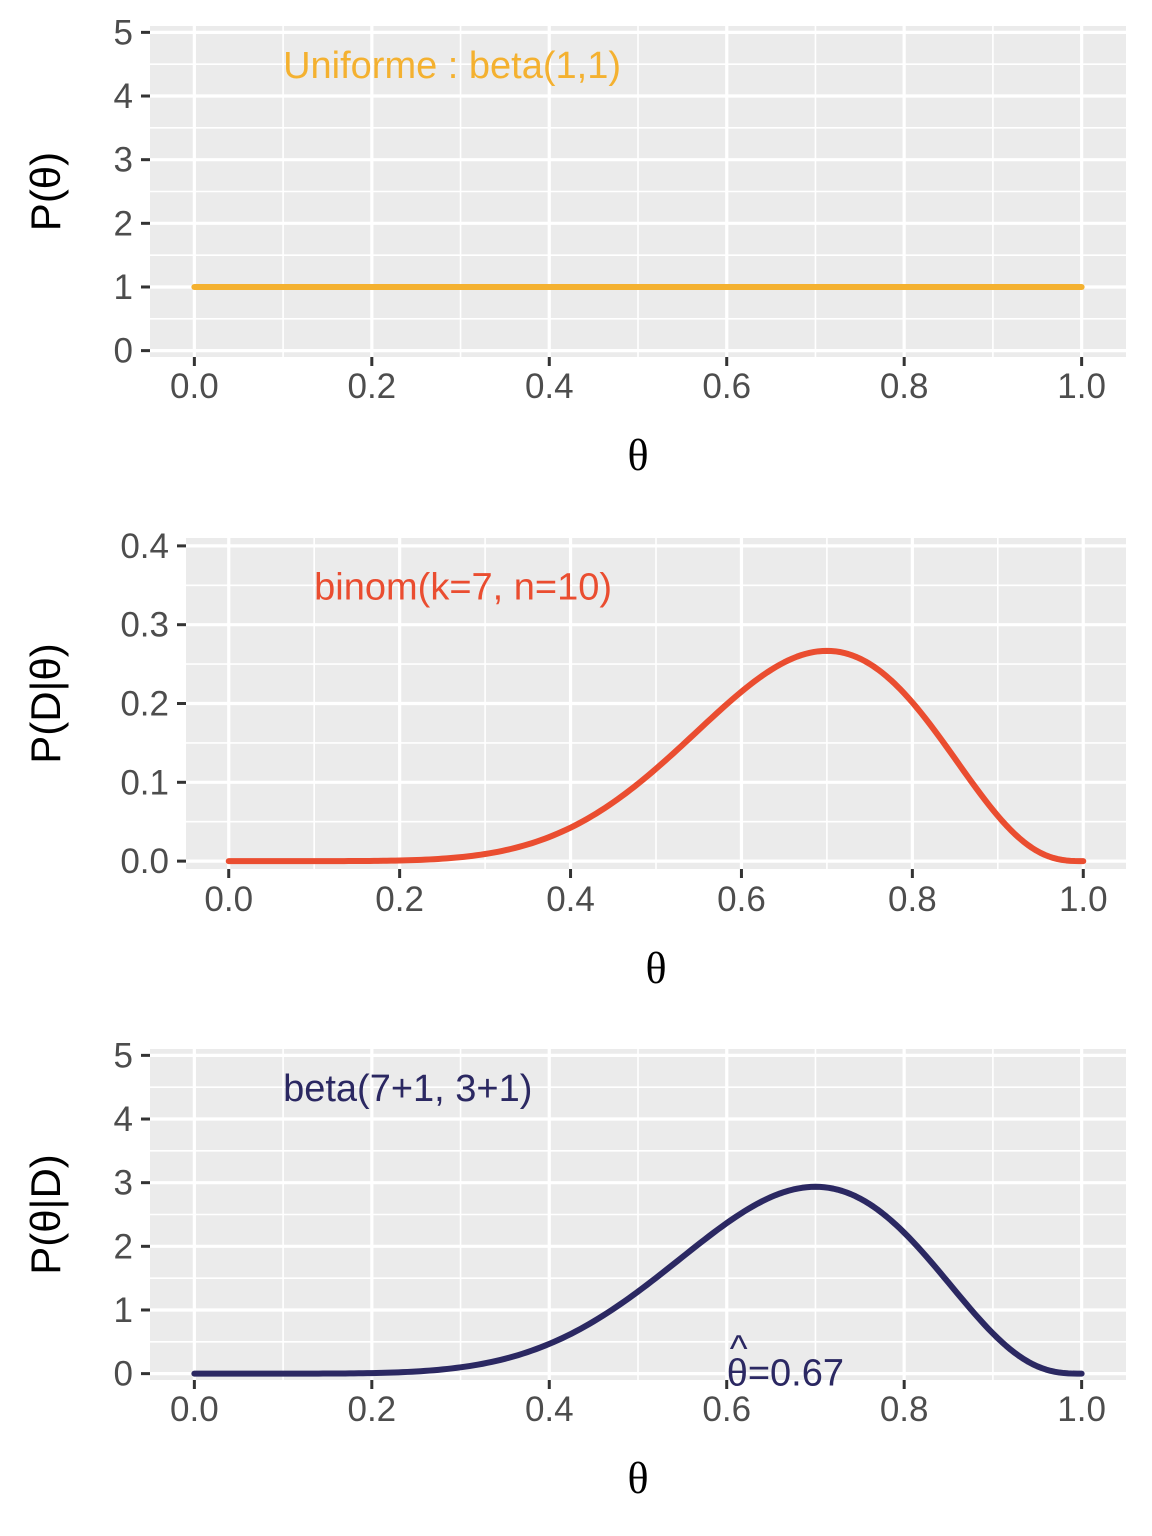  I want to click on y-axis-title: P(D|θ), so click(45, 703).